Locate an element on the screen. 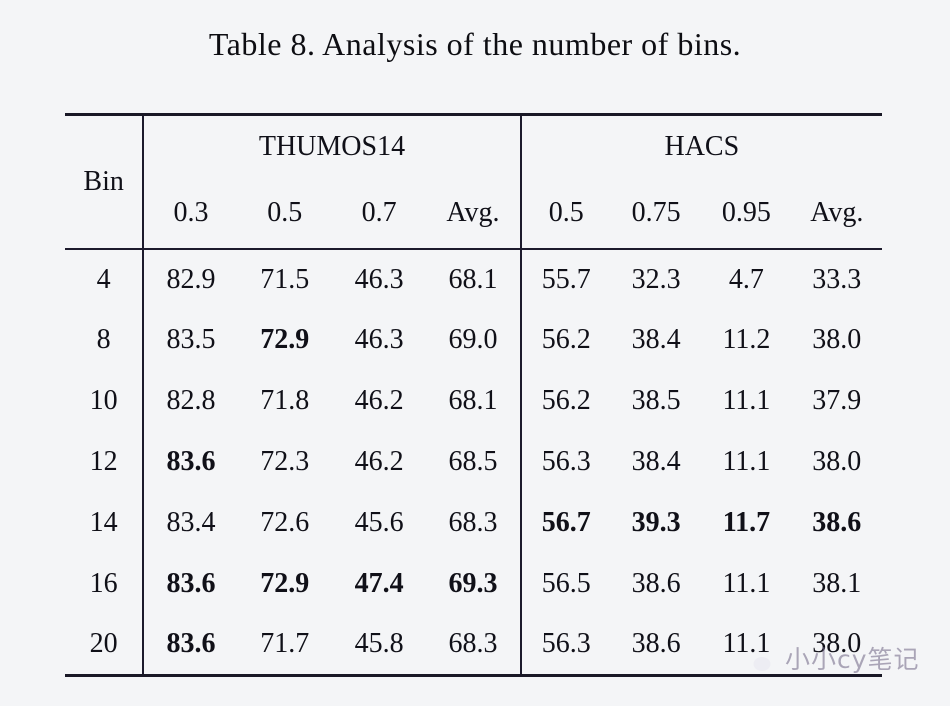  metric-cell: 82.8 is located at coordinates (190, 401).